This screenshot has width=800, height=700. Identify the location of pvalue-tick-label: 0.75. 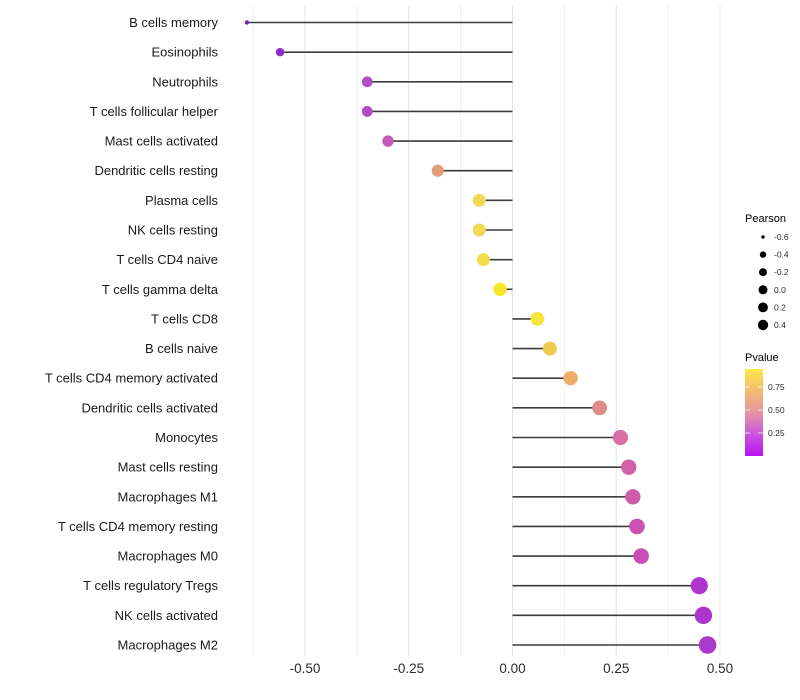
(776, 387).